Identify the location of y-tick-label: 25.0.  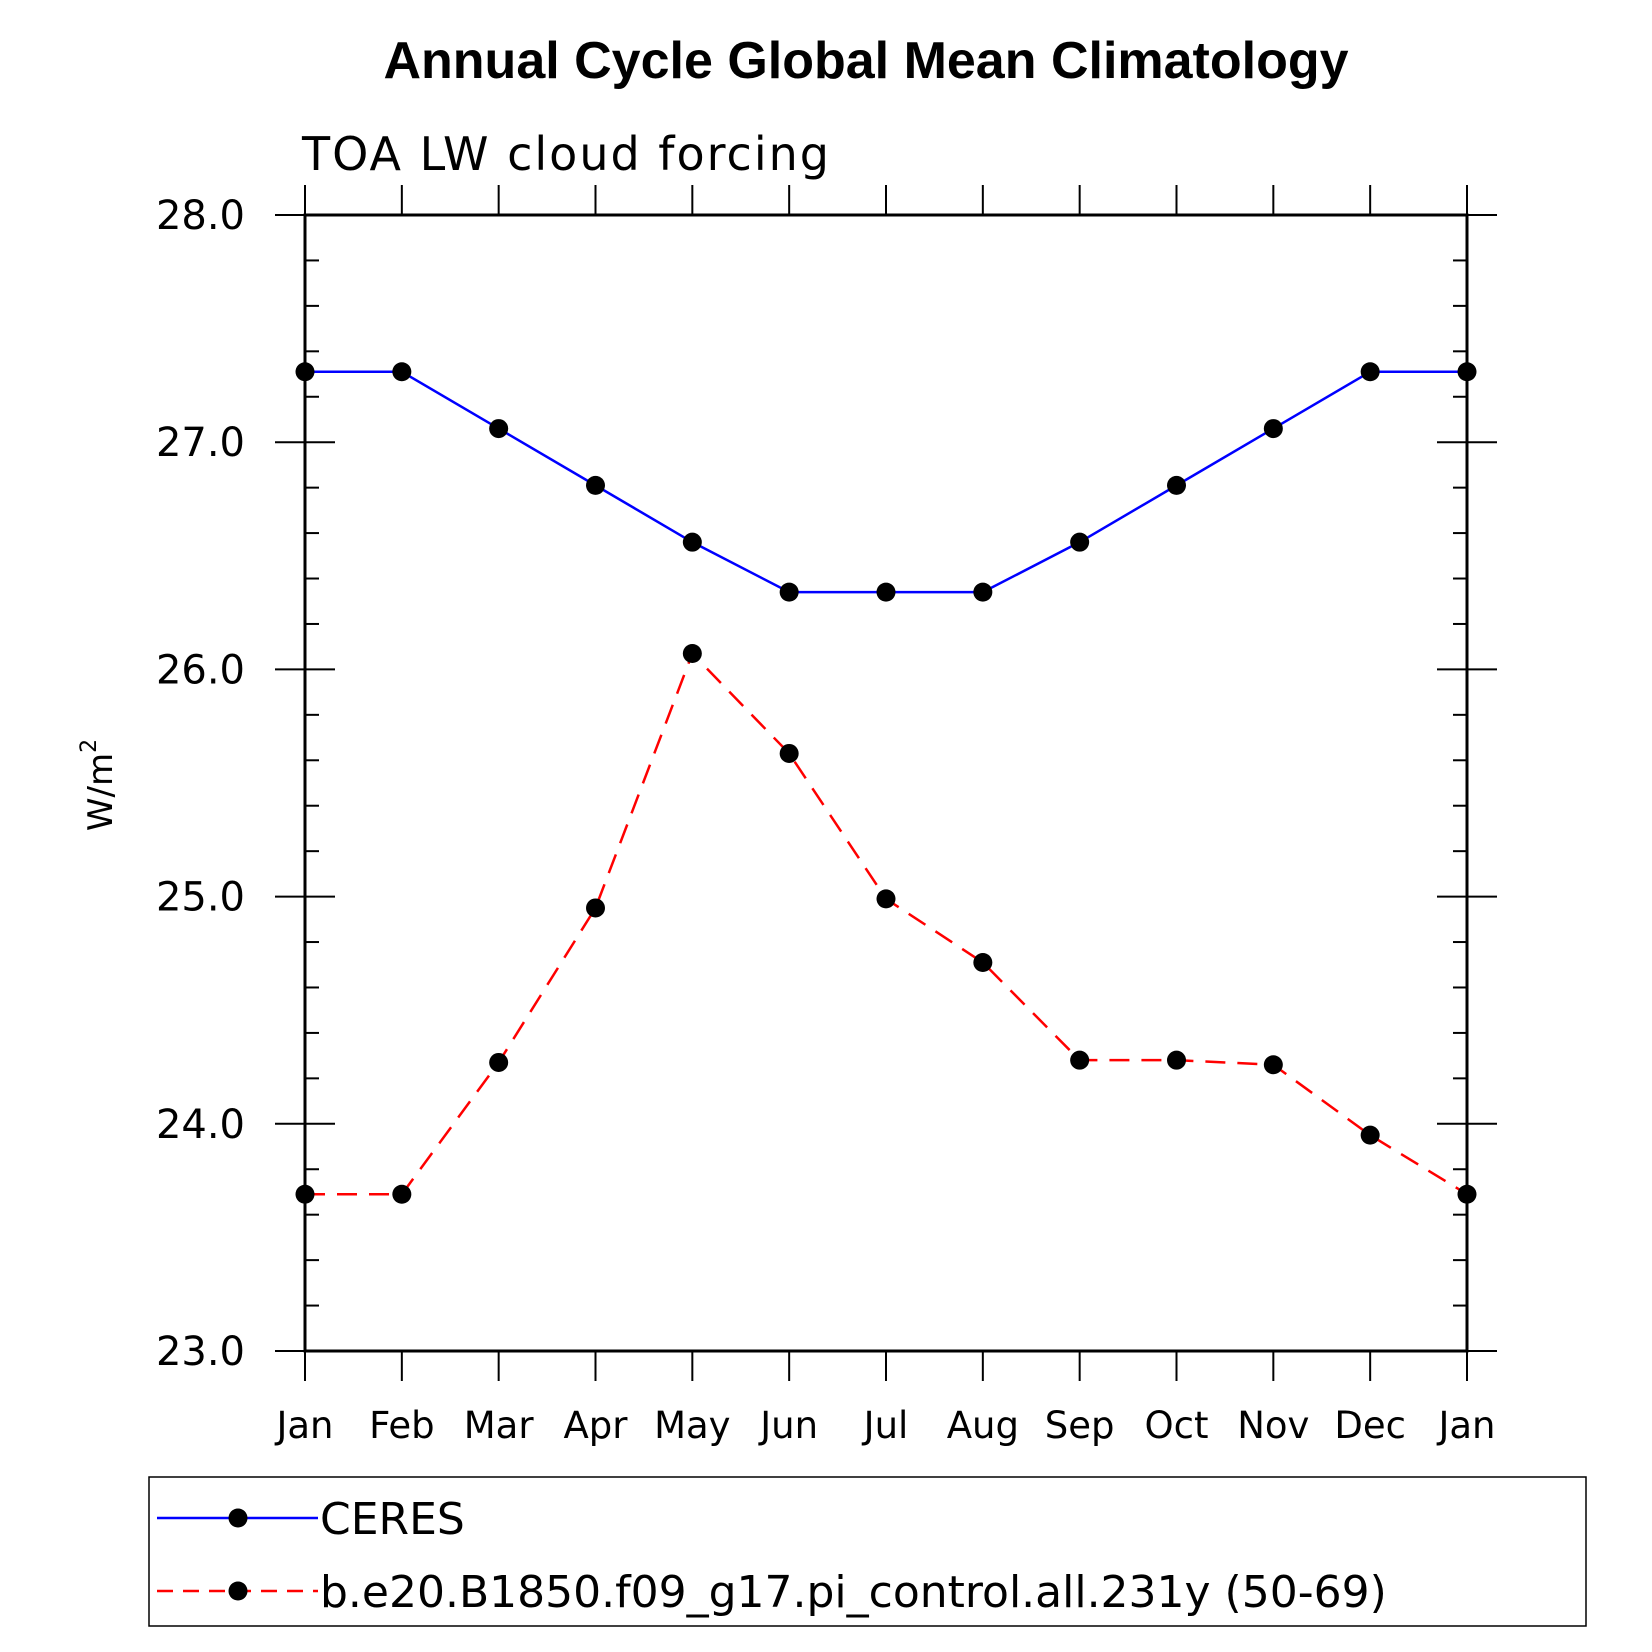
(200, 898).